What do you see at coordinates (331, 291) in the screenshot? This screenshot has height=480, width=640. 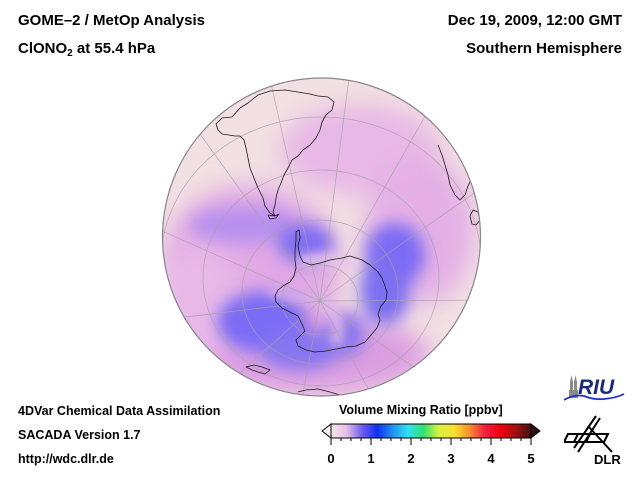 I see `coast-antarctica` at bounding box center [331, 291].